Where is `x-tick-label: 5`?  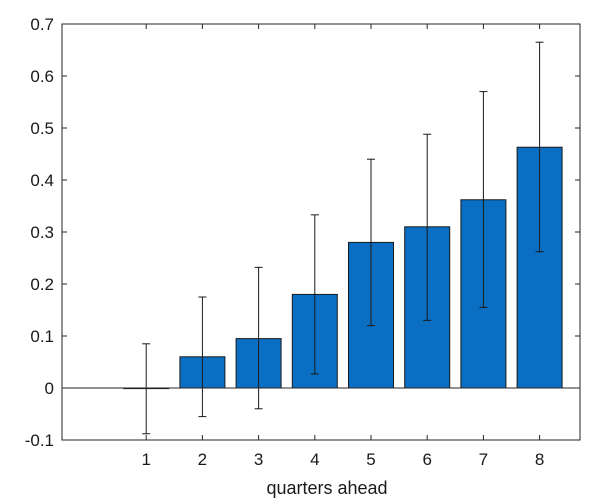
x-tick-label: 5 is located at coordinates (370, 459).